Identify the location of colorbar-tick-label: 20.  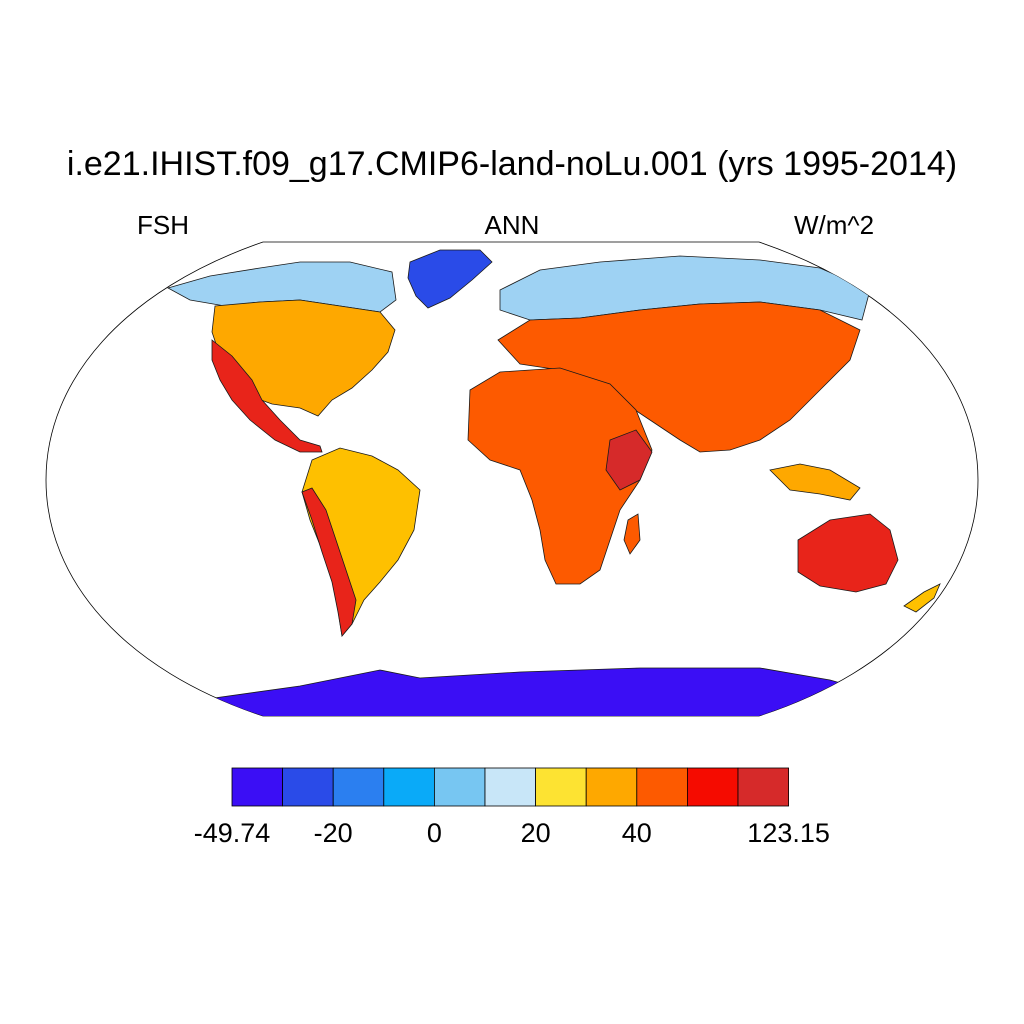
(536, 833).